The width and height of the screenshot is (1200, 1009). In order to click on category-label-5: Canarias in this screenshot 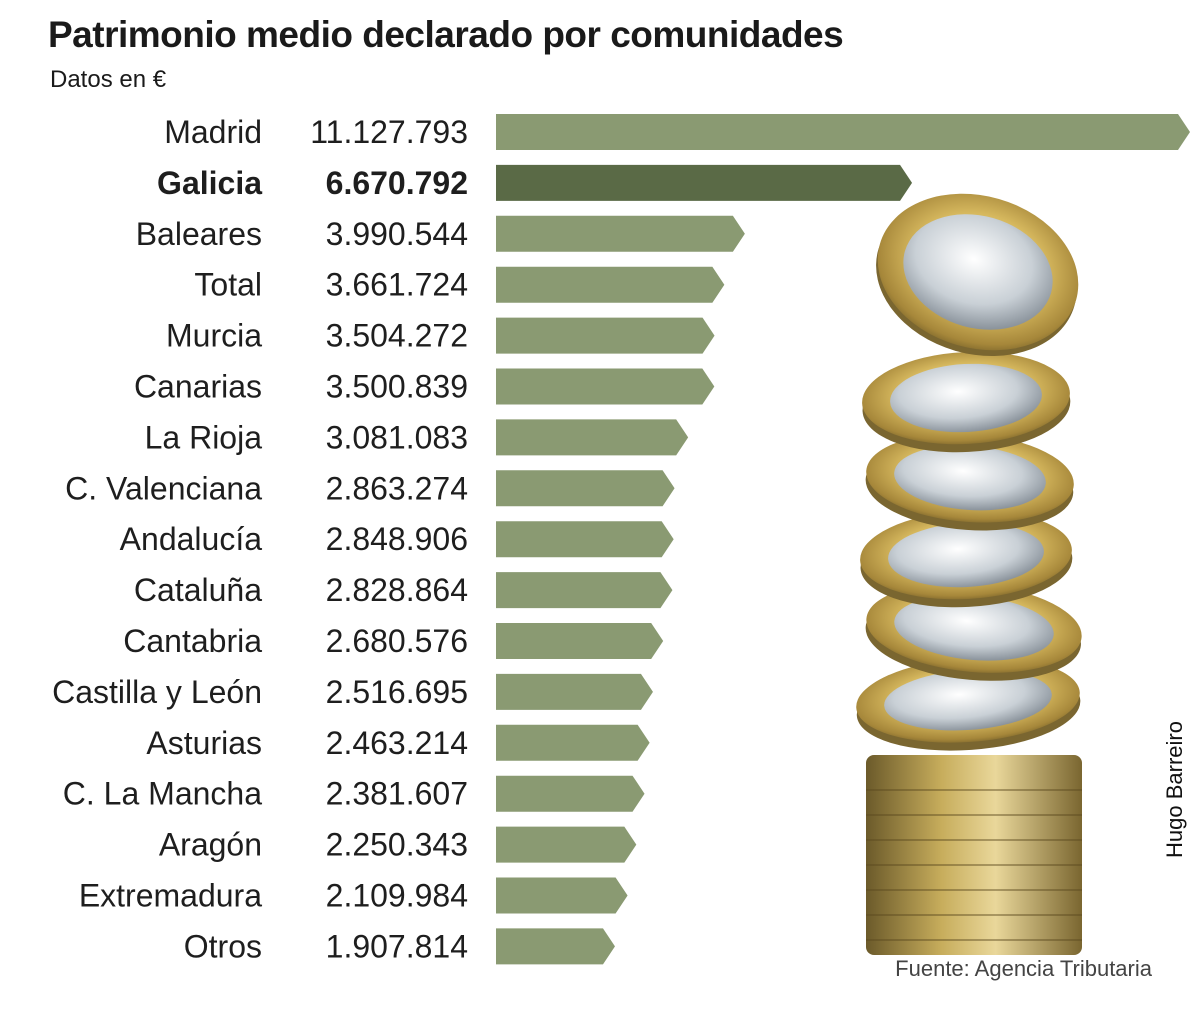, I will do `click(198, 387)`.